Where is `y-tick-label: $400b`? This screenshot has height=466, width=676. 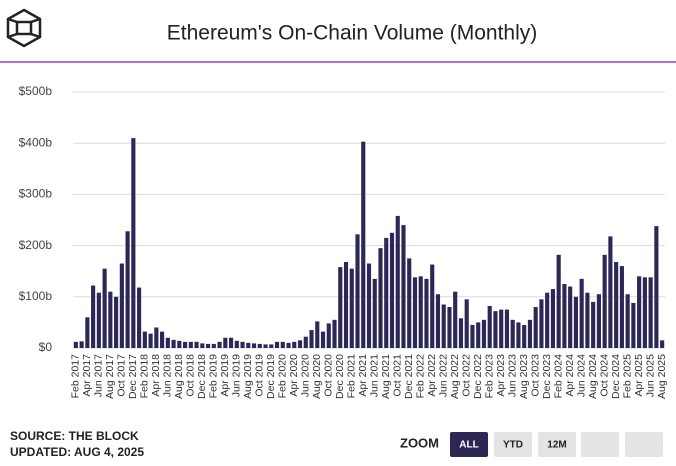
y-tick-label: $400b is located at coordinates (36, 142).